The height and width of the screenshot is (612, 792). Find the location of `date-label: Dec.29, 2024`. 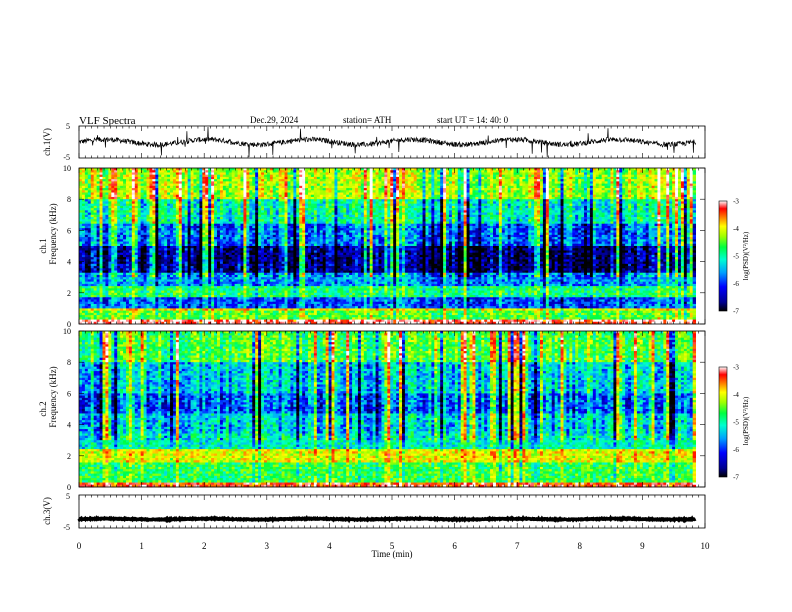

date-label: Dec.29, 2024 is located at coordinates (274, 120).